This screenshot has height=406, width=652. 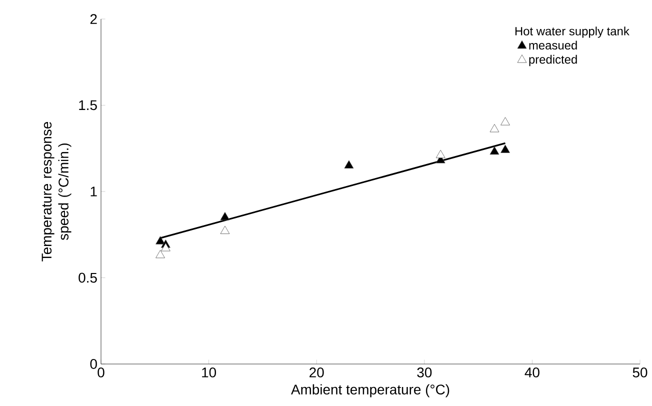 What do you see at coordinates (640, 373) in the screenshot?
I see `x-tick-label: 50` at bounding box center [640, 373].